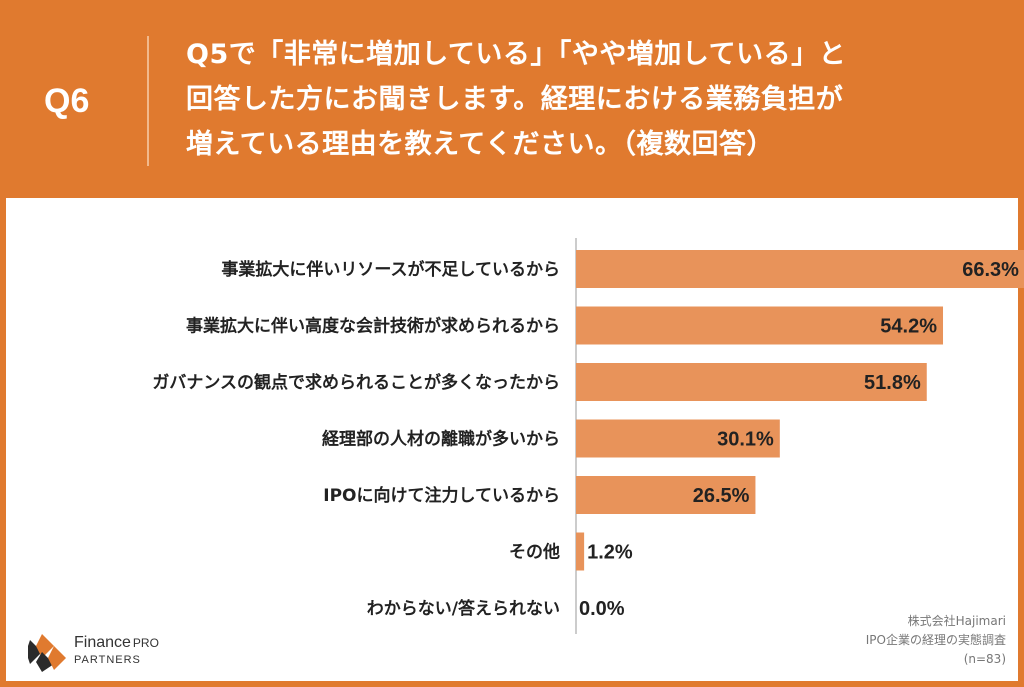 The height and width of the screenshot is (687, 1024). Describe the element at coordinates (390, 269) in the screenshot. I see `category-label: 事業拡大に伴いリソースが不足しているから` at that location.